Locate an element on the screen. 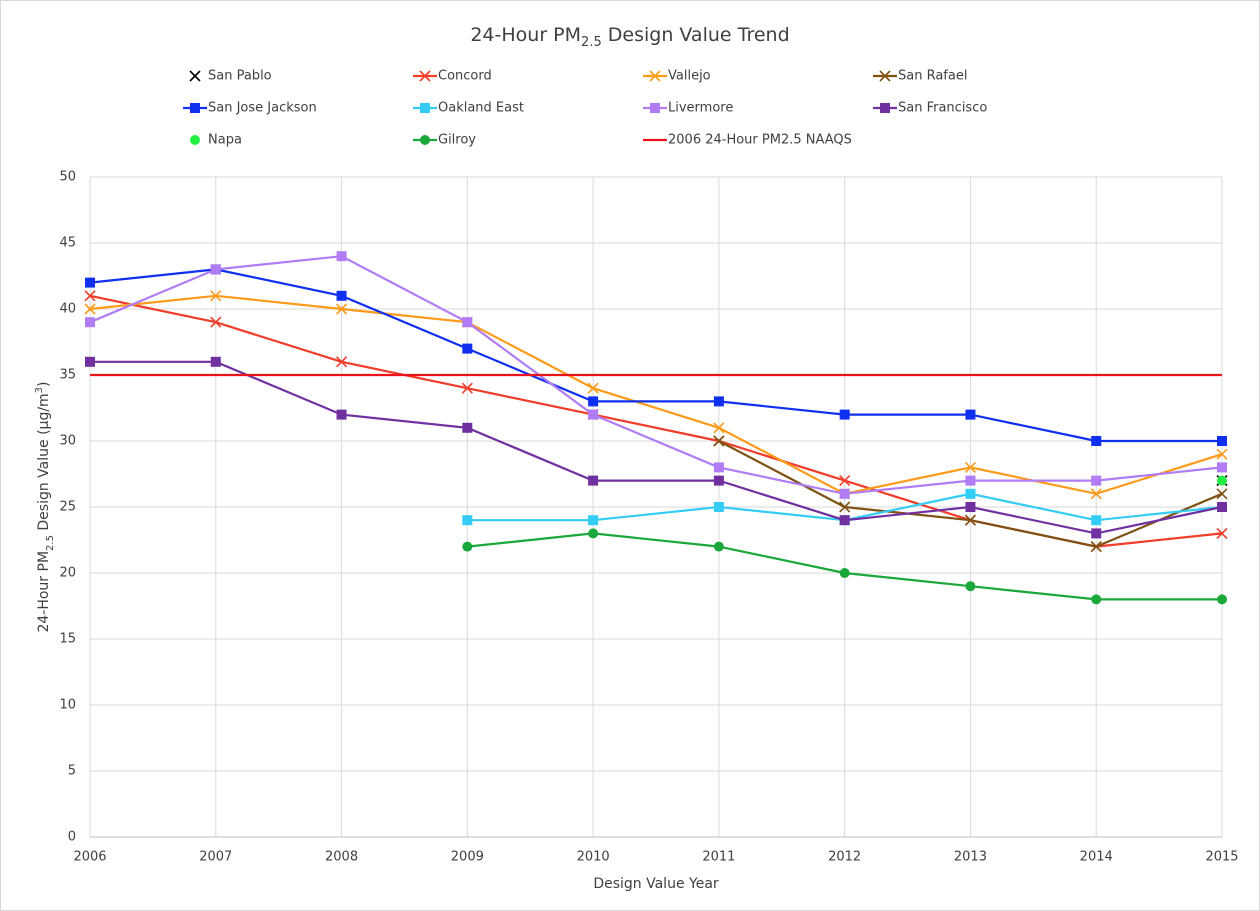  title-part: 2.5 is located at coordinates (591, 42).